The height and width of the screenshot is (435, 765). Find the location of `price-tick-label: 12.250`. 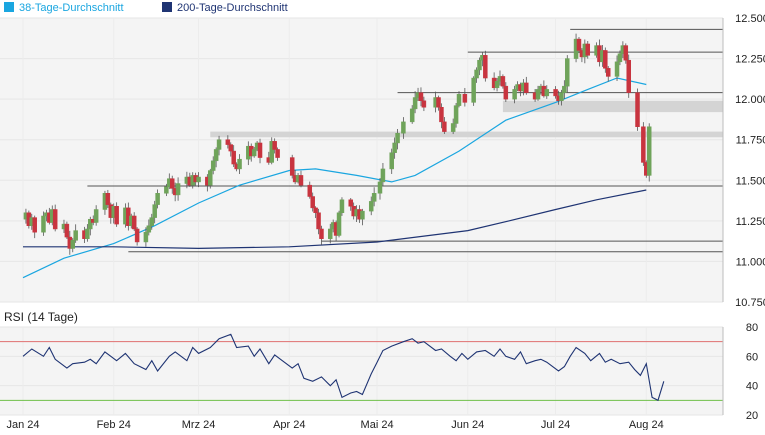

price-tick-label: 12.250 is located at coordinates (750, 60).